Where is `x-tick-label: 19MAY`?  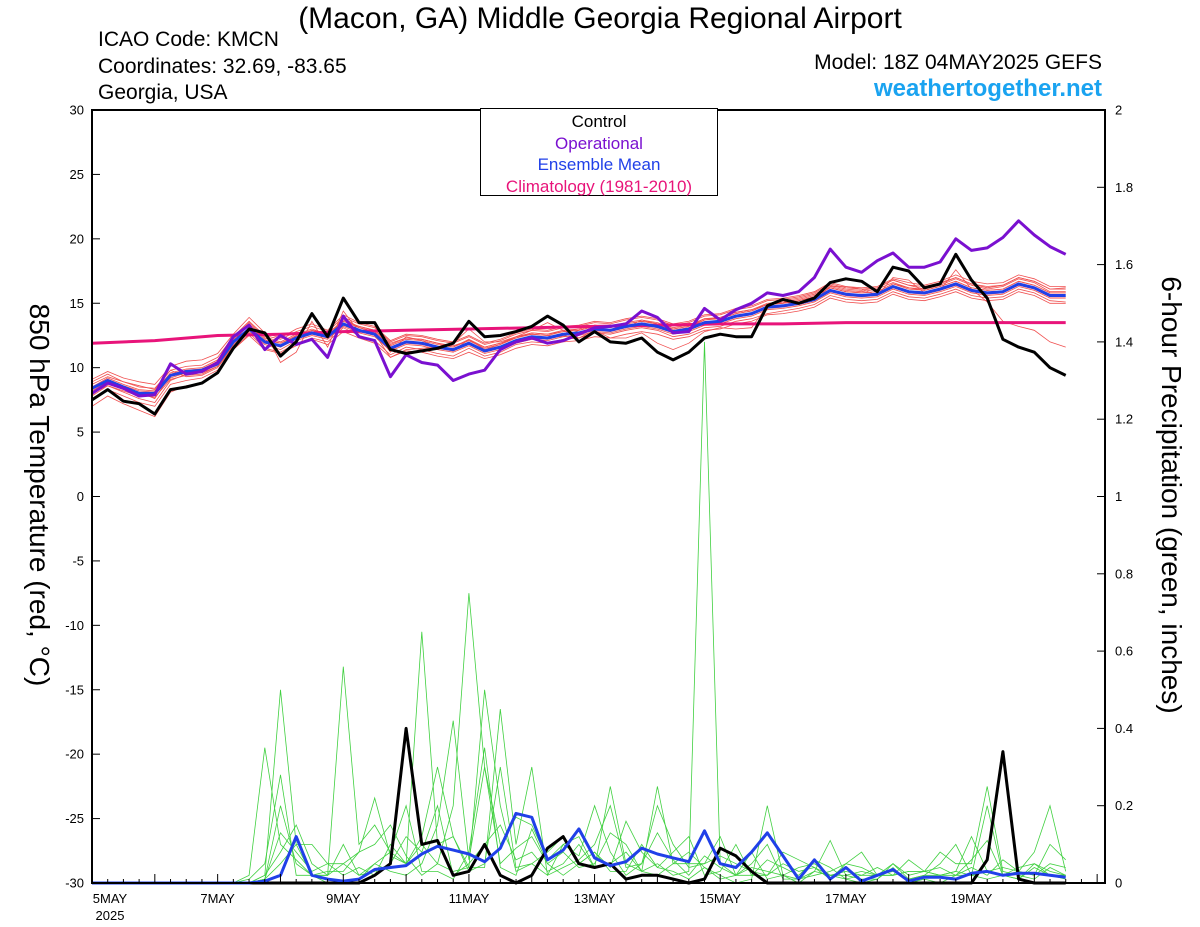 x-tick-label: 19MAY is located at coordinates (972, 898).